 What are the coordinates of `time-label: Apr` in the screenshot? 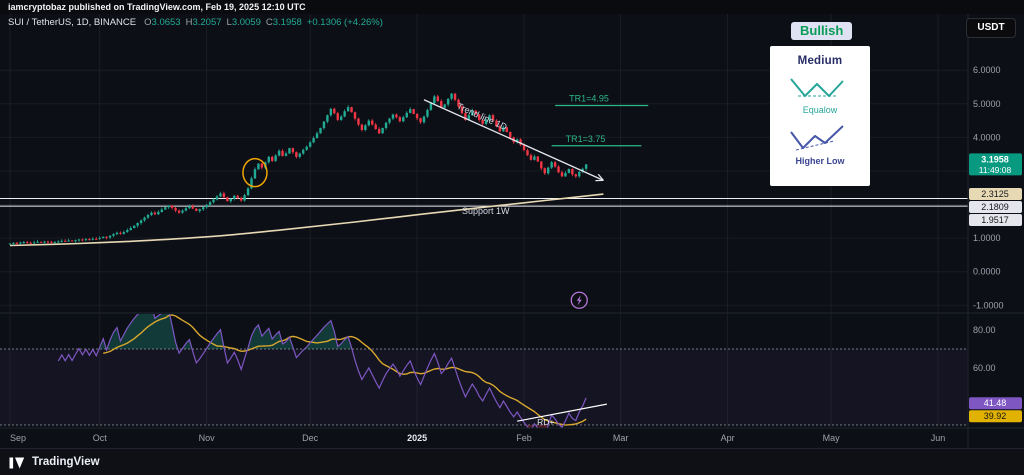 It's located at (728, 438).